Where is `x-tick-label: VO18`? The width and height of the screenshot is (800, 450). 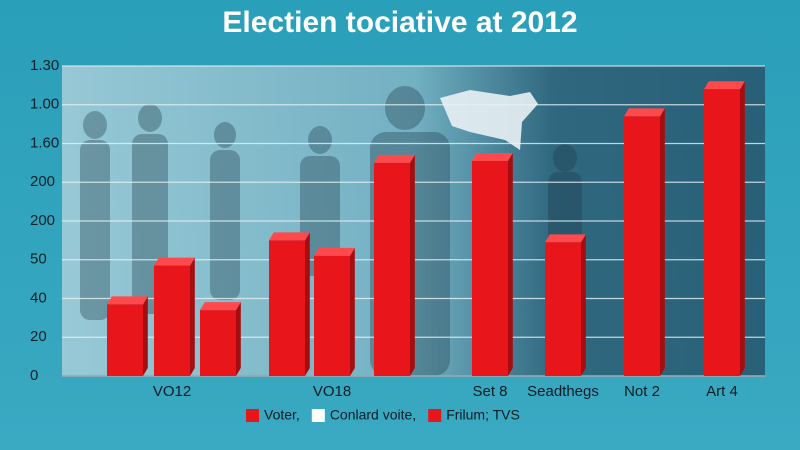
x-tick-label: VO18 is located at coordinates (332, 391).